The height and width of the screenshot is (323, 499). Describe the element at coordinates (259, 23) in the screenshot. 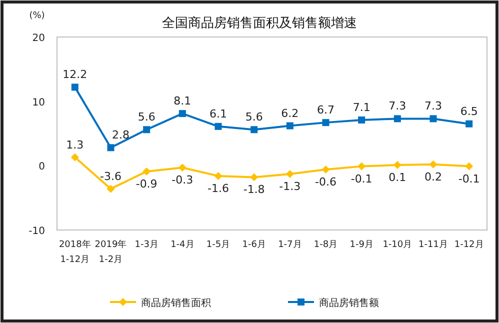

I see `chart-title: 全国商品房销售面积及销售额增速` at that location.